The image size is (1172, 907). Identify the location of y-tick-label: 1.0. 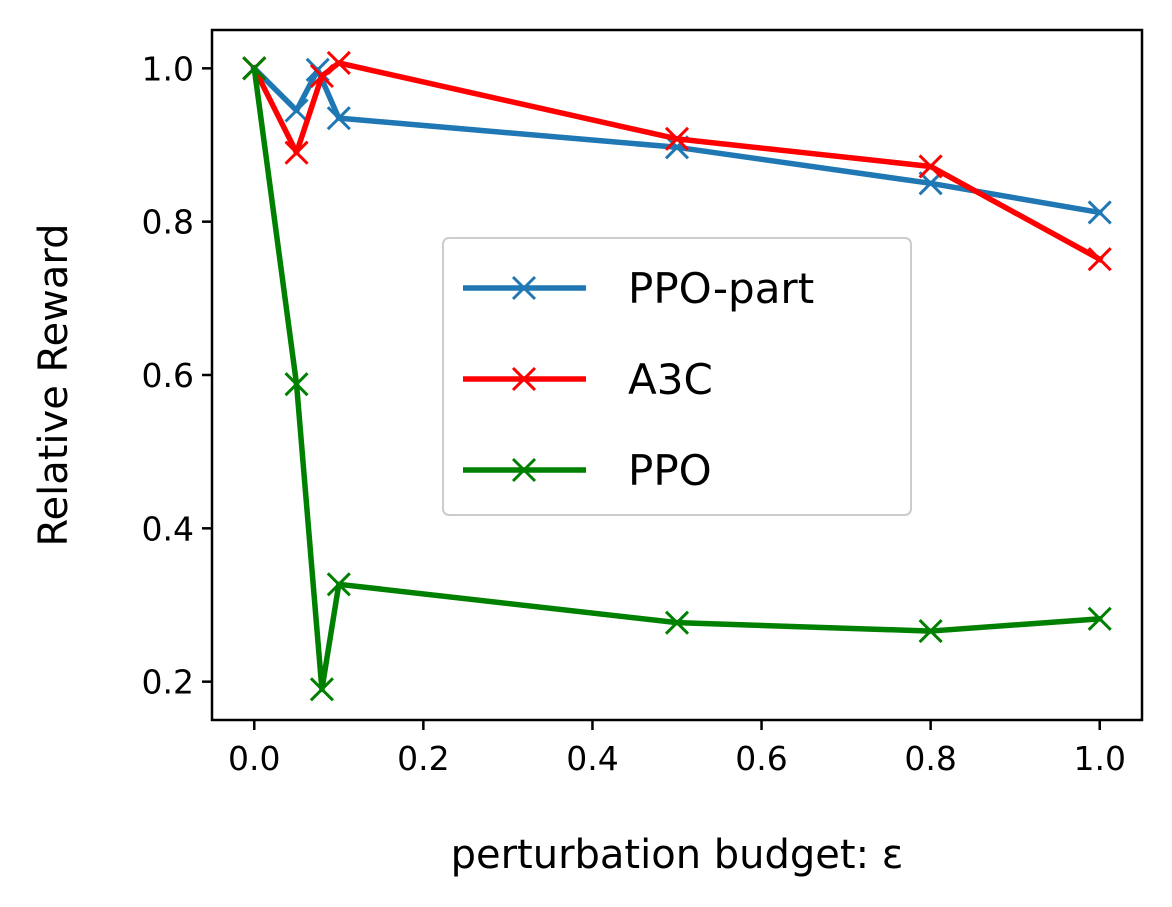
(168, 68).